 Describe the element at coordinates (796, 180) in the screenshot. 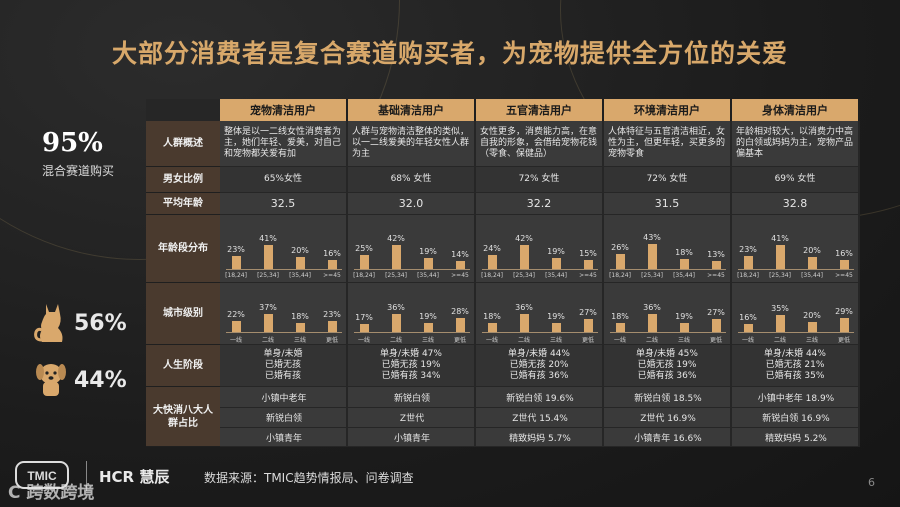

I see `gender-cell: 69% 女性` at that location.